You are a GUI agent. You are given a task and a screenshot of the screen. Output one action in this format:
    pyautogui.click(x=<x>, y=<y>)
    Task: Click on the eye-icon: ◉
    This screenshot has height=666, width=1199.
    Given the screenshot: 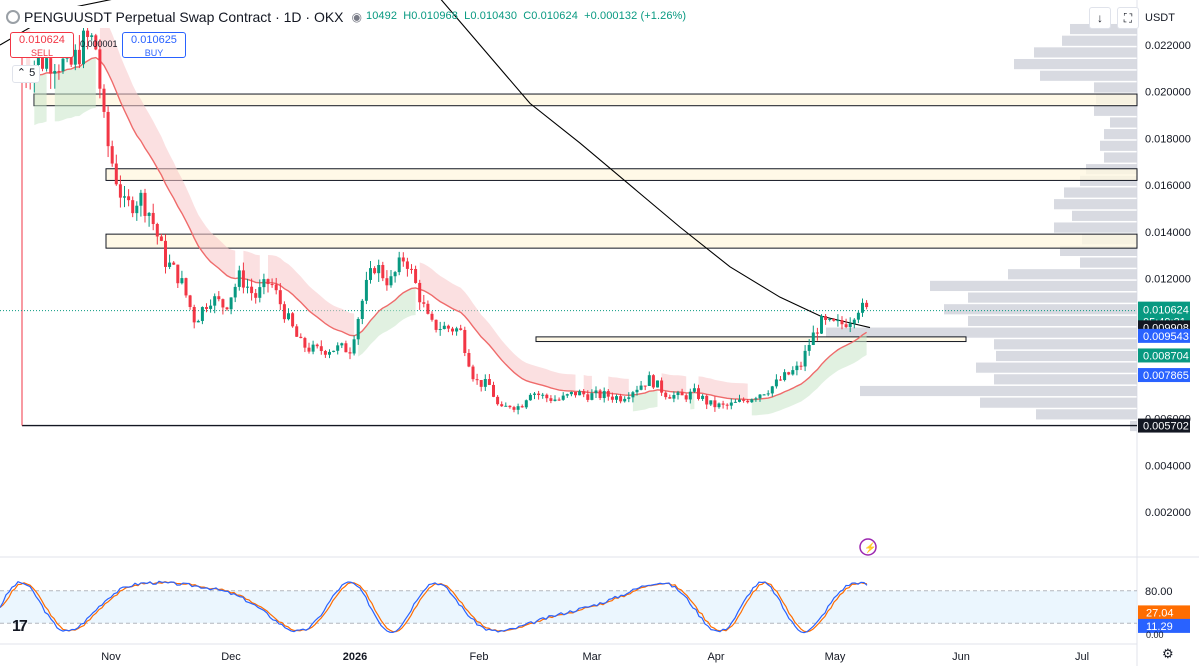 What is the action you would take?
    pyautogui.click(x=357, y=17)
    